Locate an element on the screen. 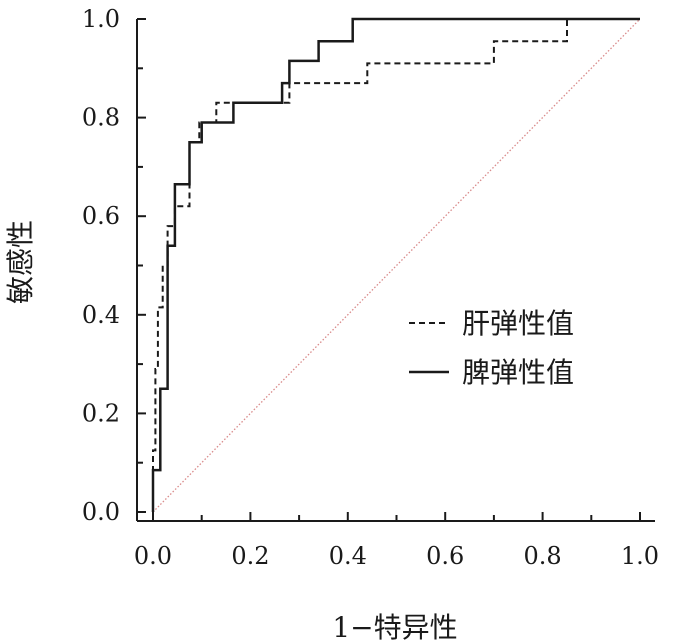 Image resolution: width=681 pixels, height=644 pixels. y-tick-label: 0.2 is located at coordinates (101, 413).